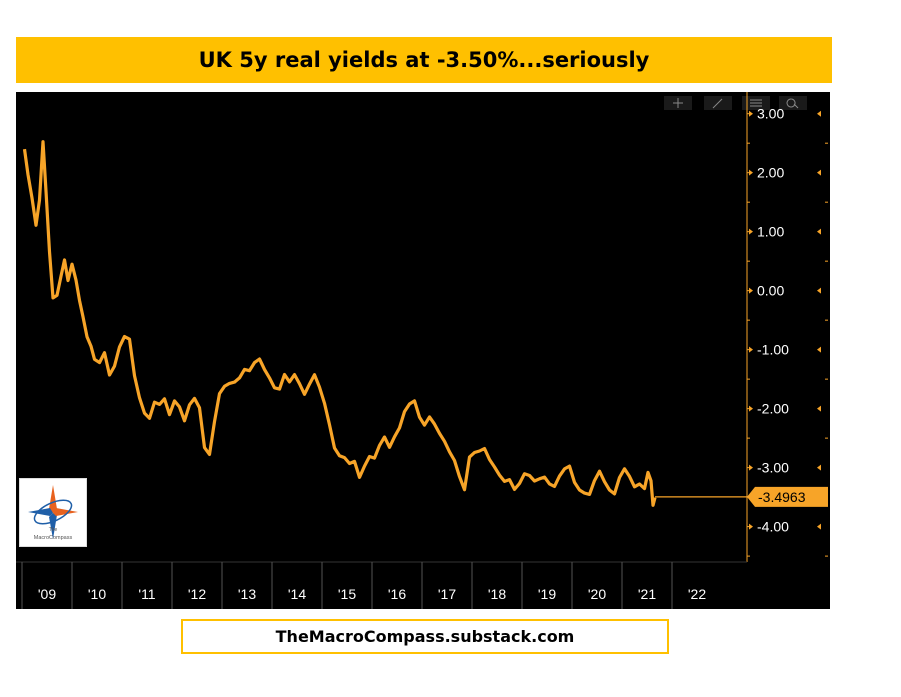 The image size is (901, 697). I want to click on y-tick-label: 1.00, so click(770, 232).